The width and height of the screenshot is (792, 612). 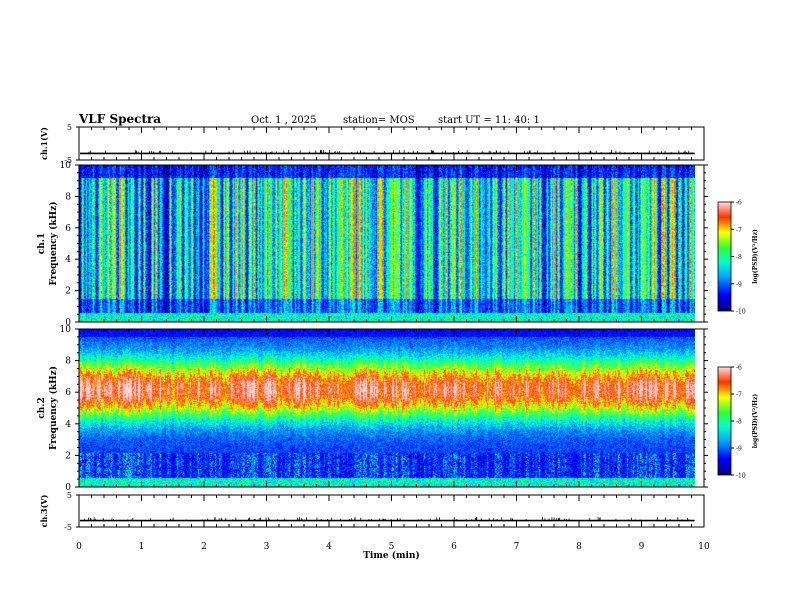 I want to click on channel-2-spectrogram-colorbar-label: log(PSD)(V²/Hz), so click(x=755, y=421).